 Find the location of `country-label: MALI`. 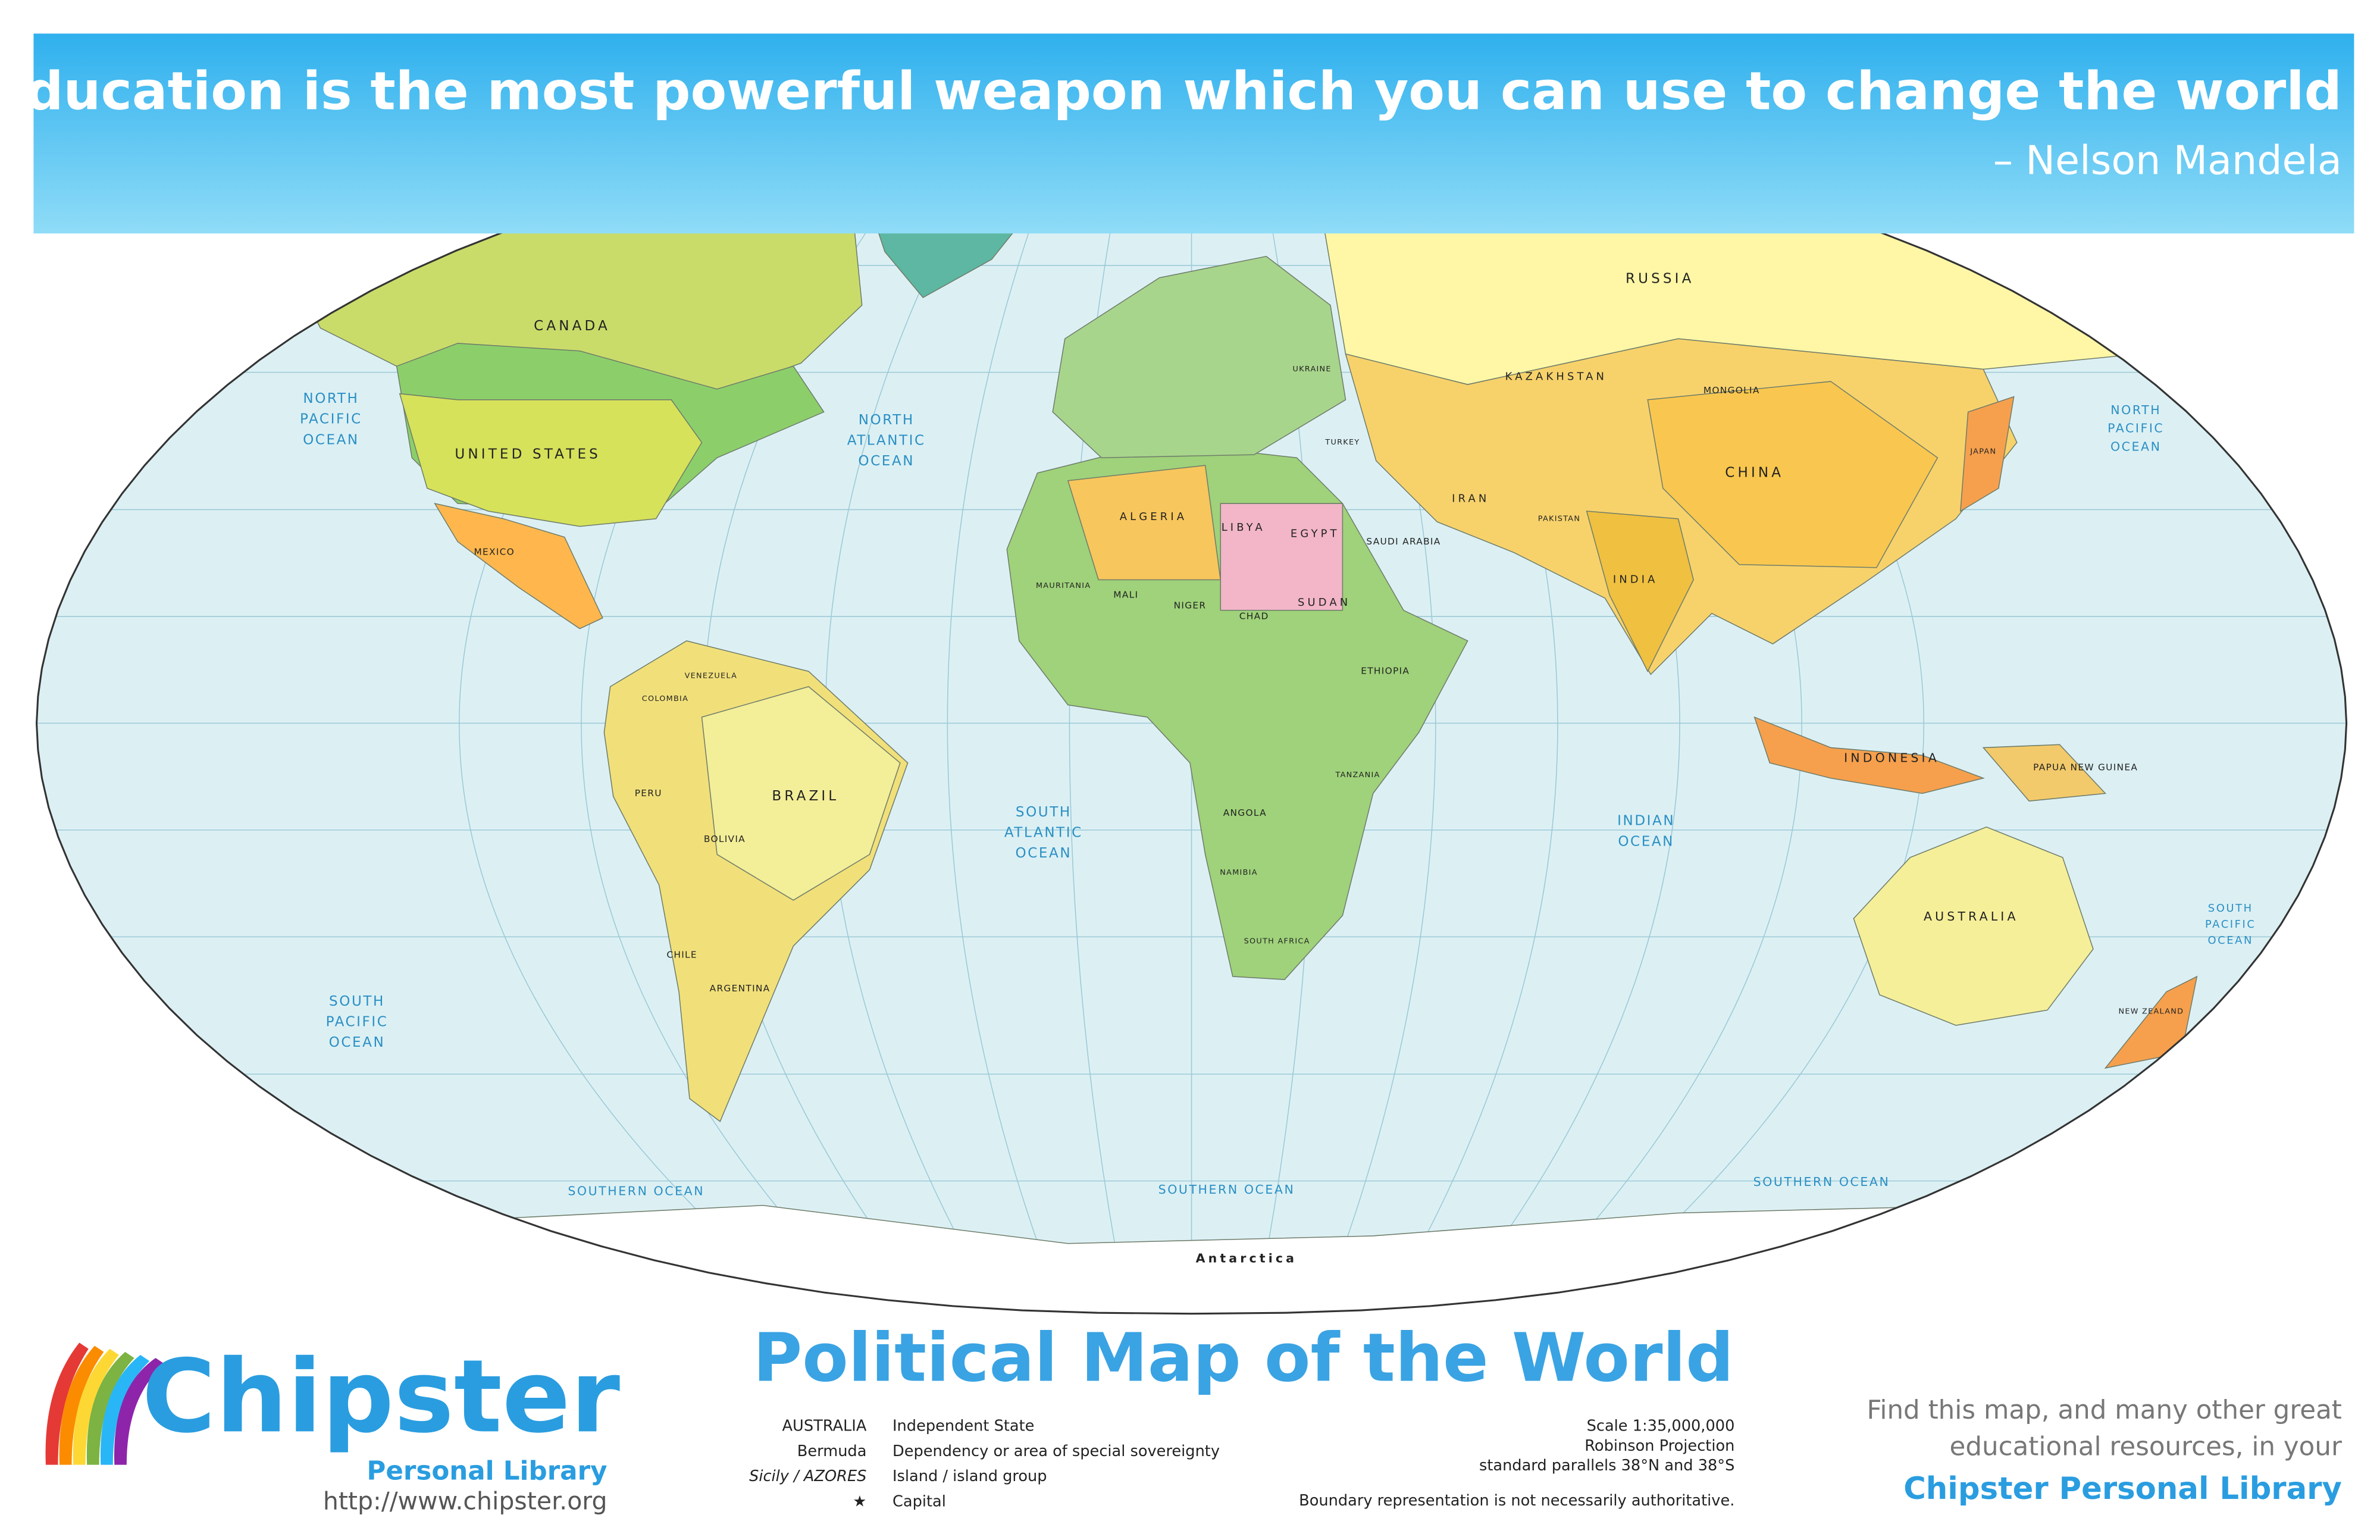

country-label: MALI is located at coordinates (1125, 595).